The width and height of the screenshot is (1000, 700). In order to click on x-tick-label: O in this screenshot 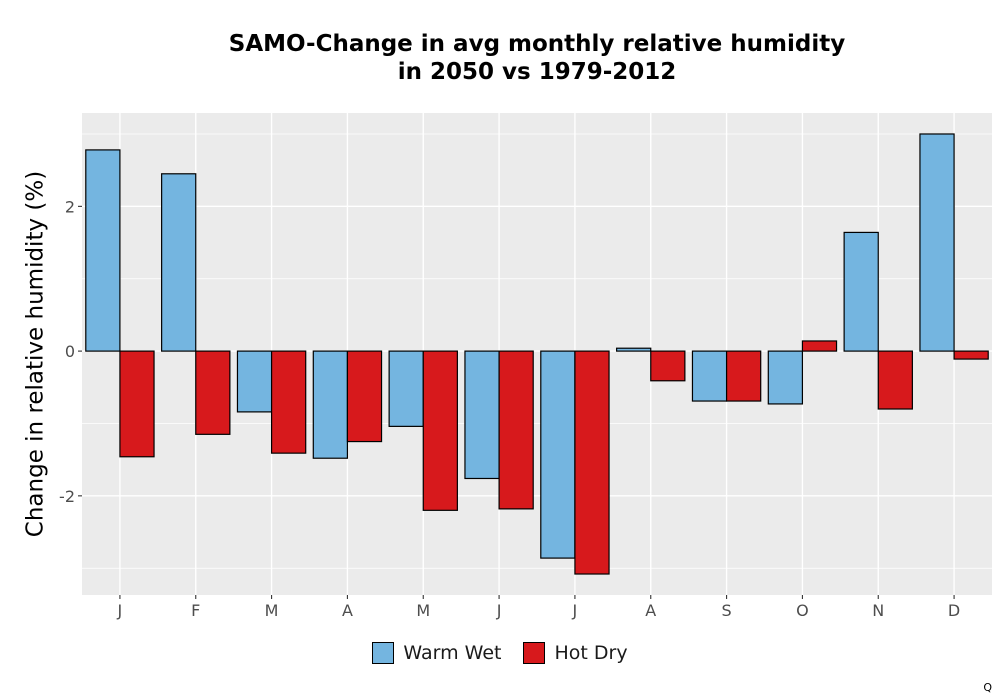, I will do `click(802, 610)`.